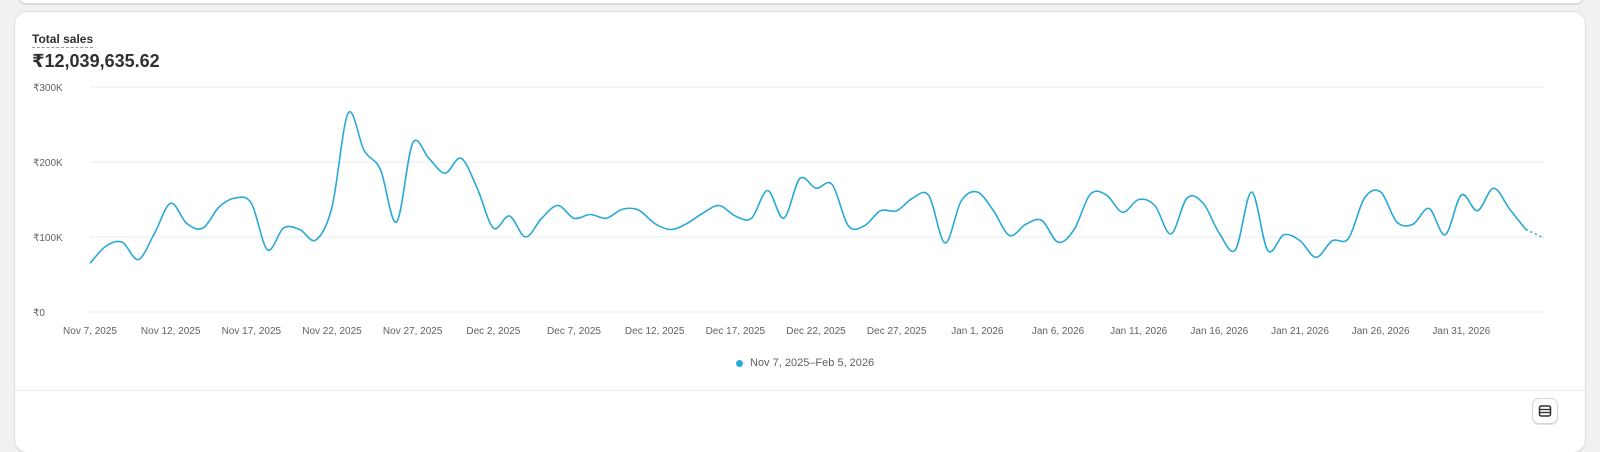  I want to click on chart-legend: Nov 7, 2025–Feb 5, 2026, so click(805, 363).